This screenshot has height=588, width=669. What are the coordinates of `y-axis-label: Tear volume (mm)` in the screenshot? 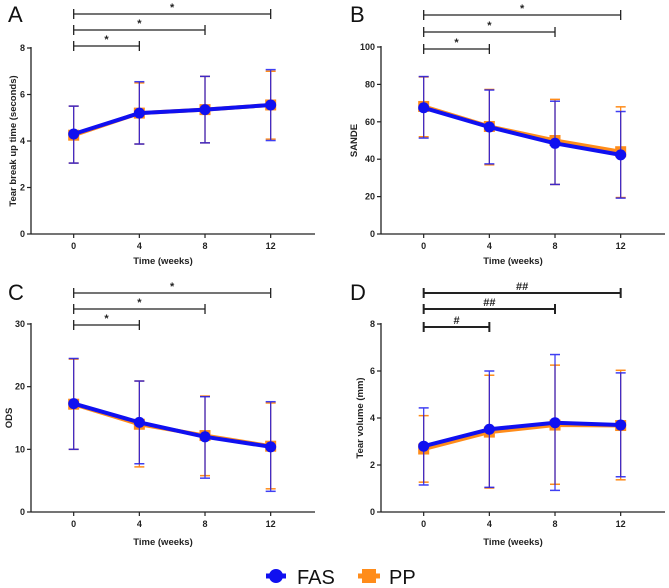 It's located at (360, 417).